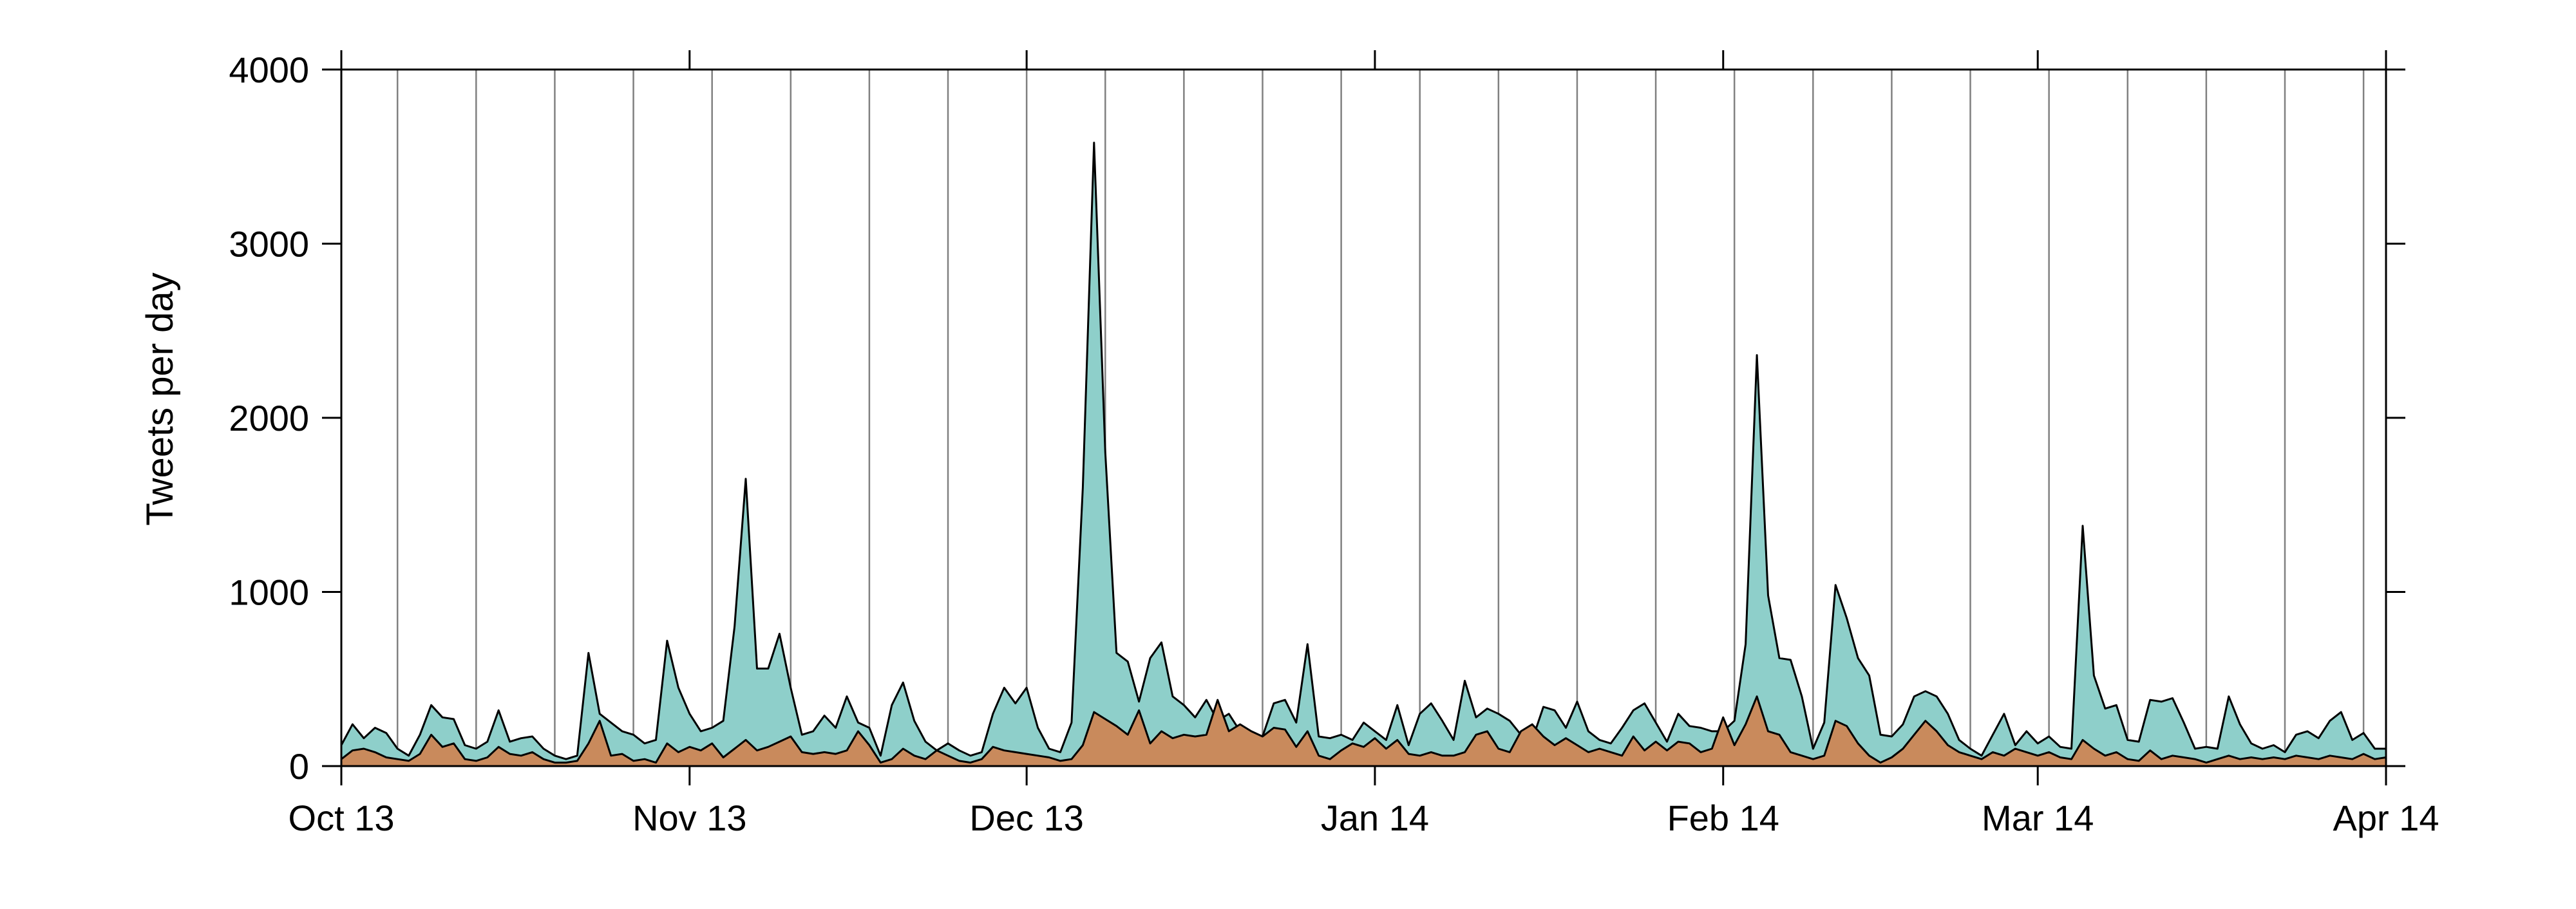 The image size is (2576, 909). What do you see at coordinates (269, 70) in the screenshot?
I see `y-tick-label: 4000` at bounding box center [269, 70].